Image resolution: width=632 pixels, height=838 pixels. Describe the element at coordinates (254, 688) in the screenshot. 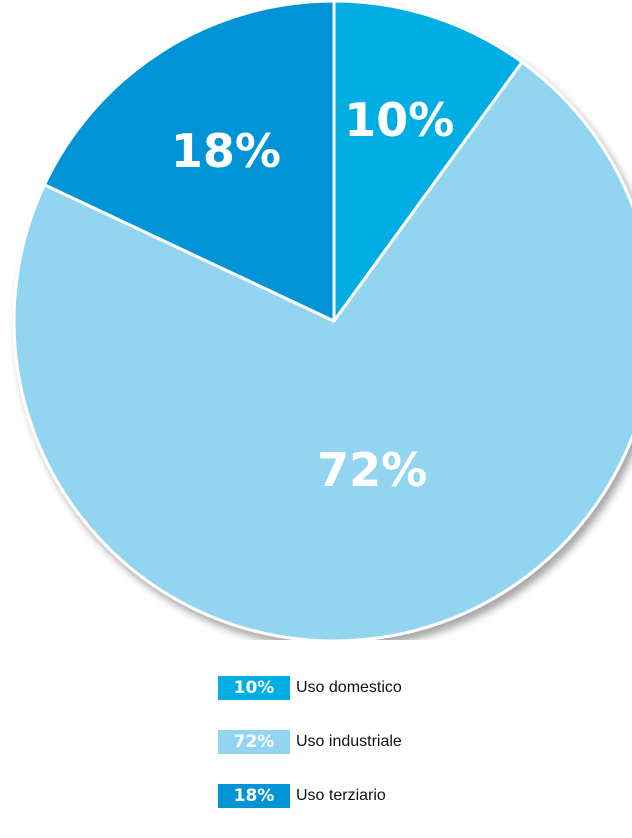

I see `legend-swatch: 10%` at that location.